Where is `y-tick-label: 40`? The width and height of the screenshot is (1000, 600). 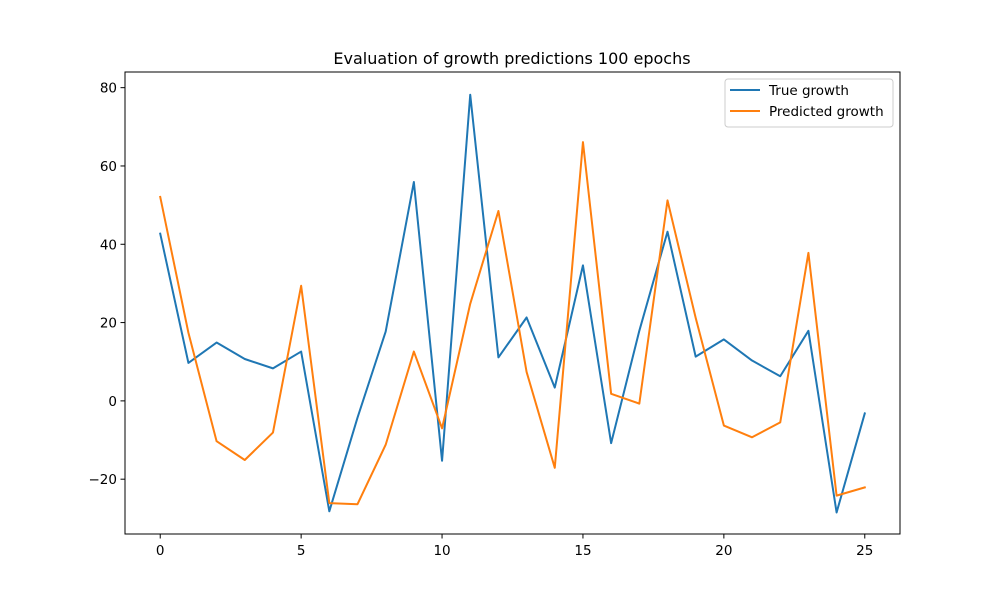
y-tick-label: 40 is located at coordinates (108, 245).